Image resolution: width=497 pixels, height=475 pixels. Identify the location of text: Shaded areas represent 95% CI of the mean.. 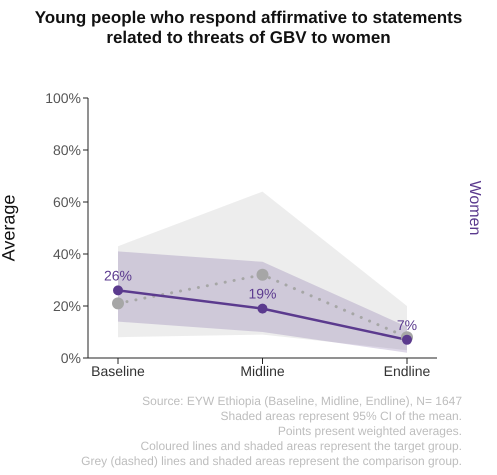
(341, 416).